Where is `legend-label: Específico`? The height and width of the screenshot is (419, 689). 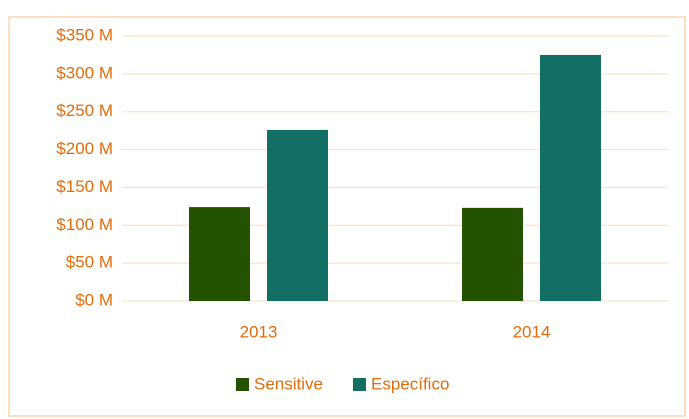 legend-label: Específico is located at coordinates (410, 383).